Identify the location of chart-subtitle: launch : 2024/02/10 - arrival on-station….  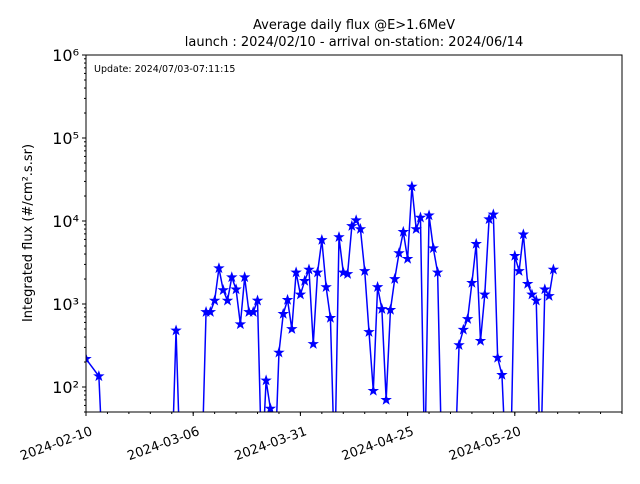
(354, 42).